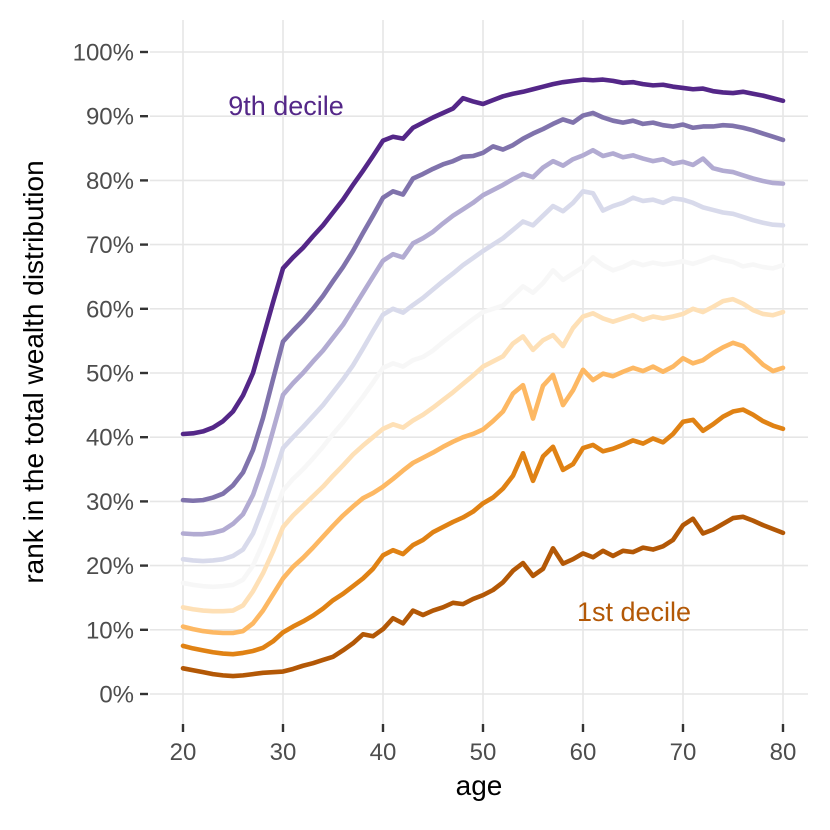 This screenshot has width=830, height=830. What do you see at coordinates (33, 372) in the screenshot?
I see `y-axis-title: rank in the total wealth distribution` at bounding box center [33, 372].